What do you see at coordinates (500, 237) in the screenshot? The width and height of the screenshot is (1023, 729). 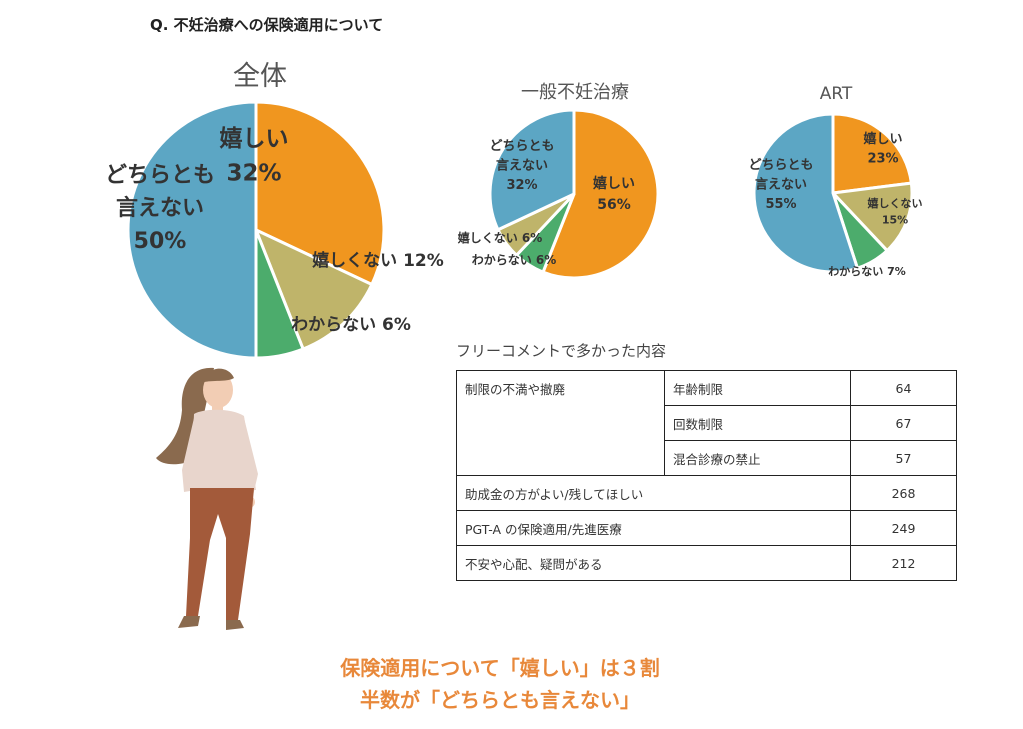 I see `pie-data-label-not-happy: 嬉しくない 6%` at bounding box center [500, 237].